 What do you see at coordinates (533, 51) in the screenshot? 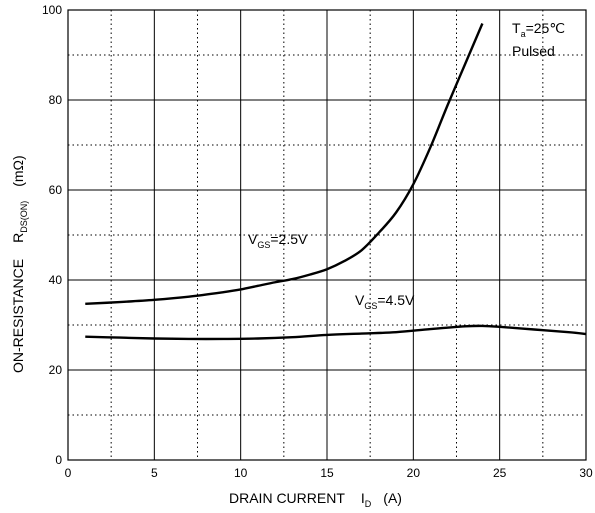
I see `pulsed-annotation: Pulsed` at bounding box center [533, 51].